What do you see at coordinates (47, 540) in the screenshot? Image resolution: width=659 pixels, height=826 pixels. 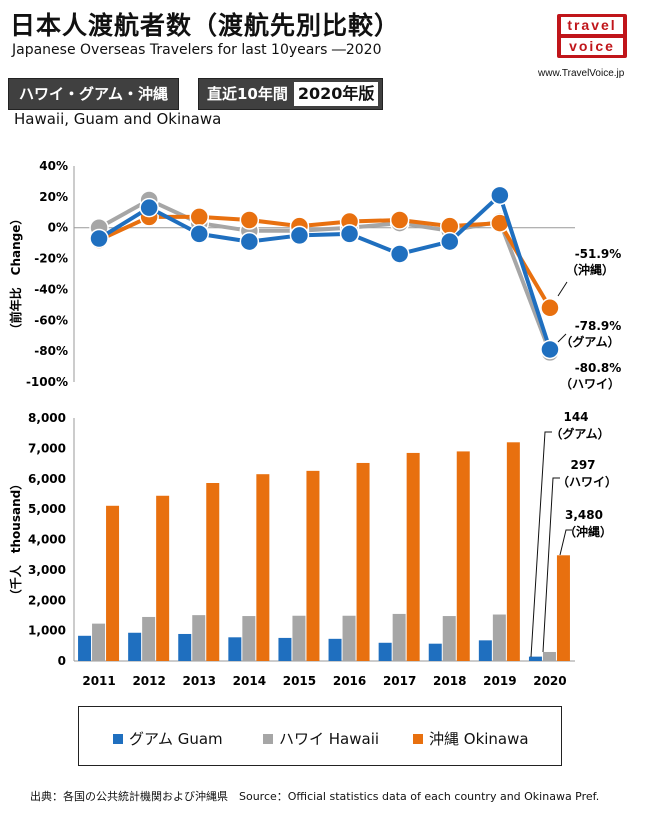 I see `bar-chart-y-tick: 4,000` at bounding box center [47, 540].